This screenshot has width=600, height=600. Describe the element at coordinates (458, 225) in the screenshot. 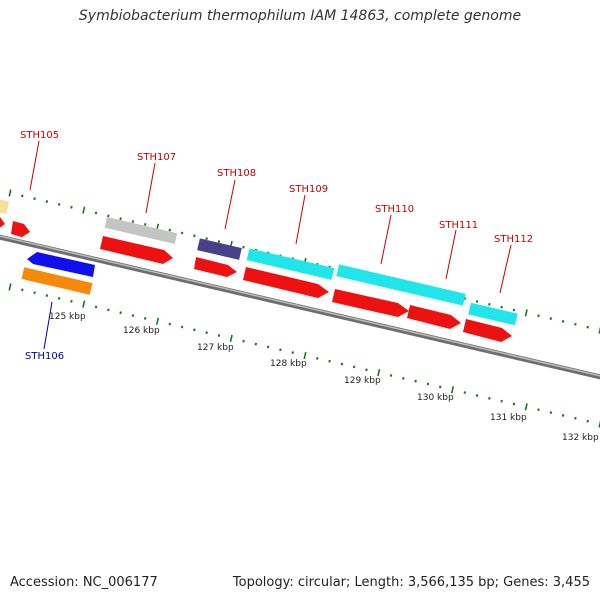

I see `gene-label-sth111: STH111` at that location.